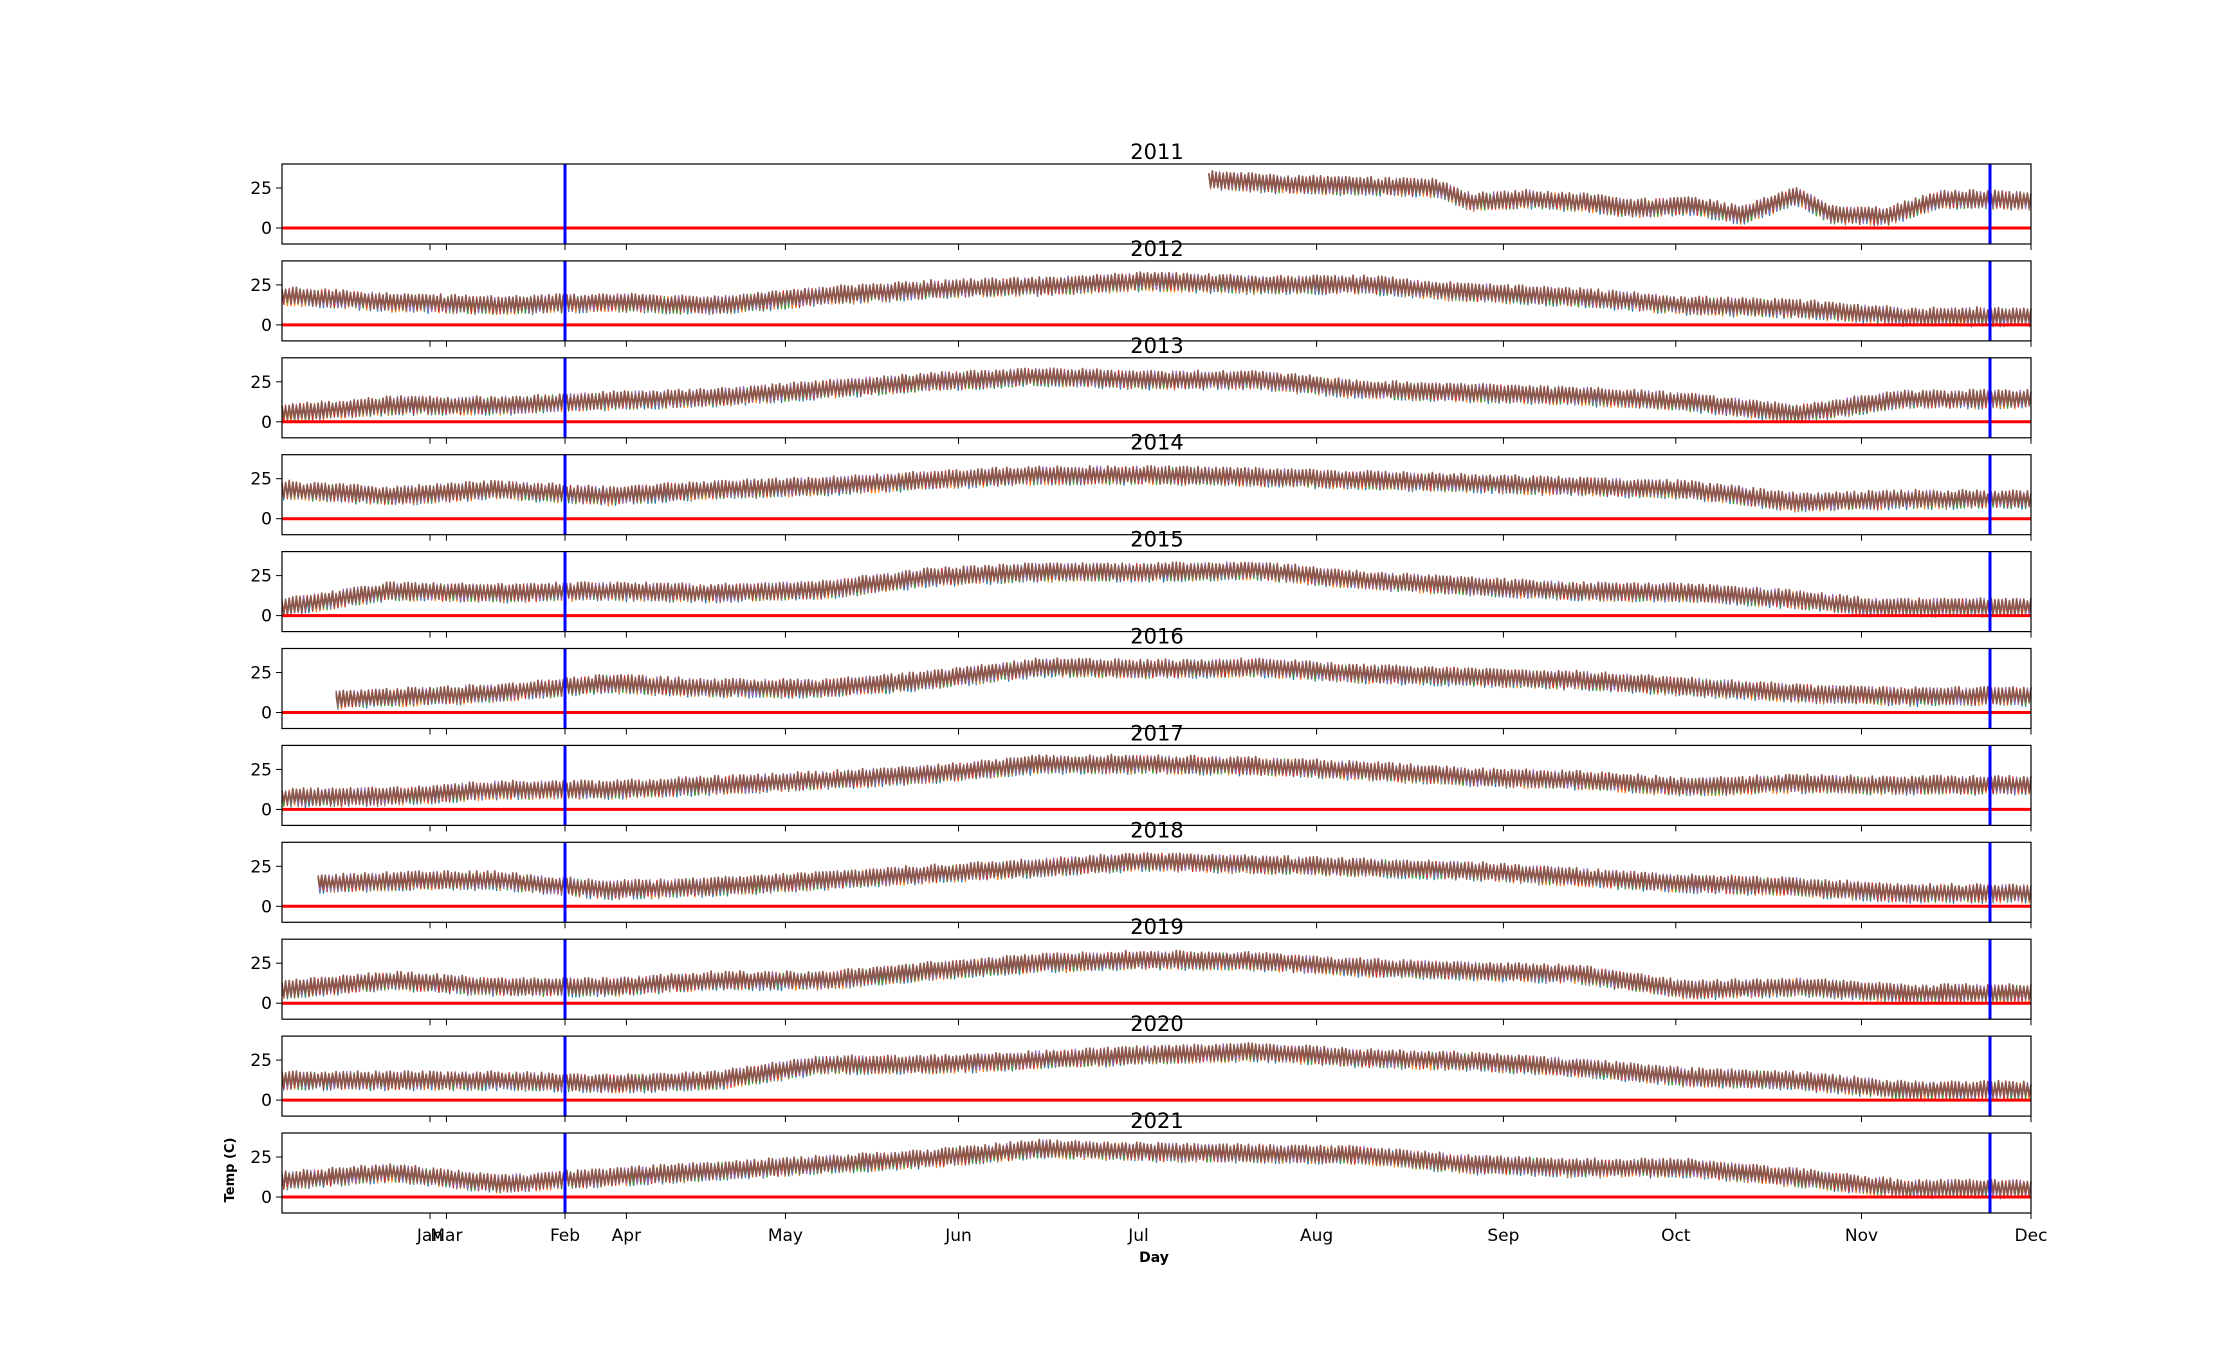 The width and height of the screenshot is (2234, 1350). Describe the element at coordinates (2031, 1236) in the screenshot. I see `x-tick-label: Dec` at that location.